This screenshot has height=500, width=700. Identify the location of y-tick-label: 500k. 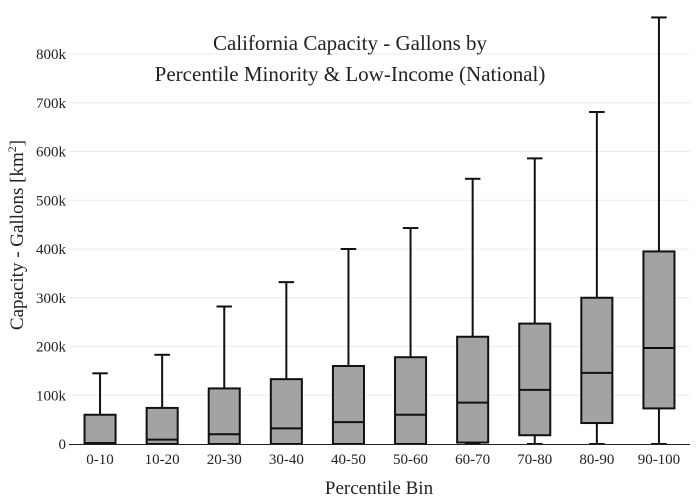
(51, 201).